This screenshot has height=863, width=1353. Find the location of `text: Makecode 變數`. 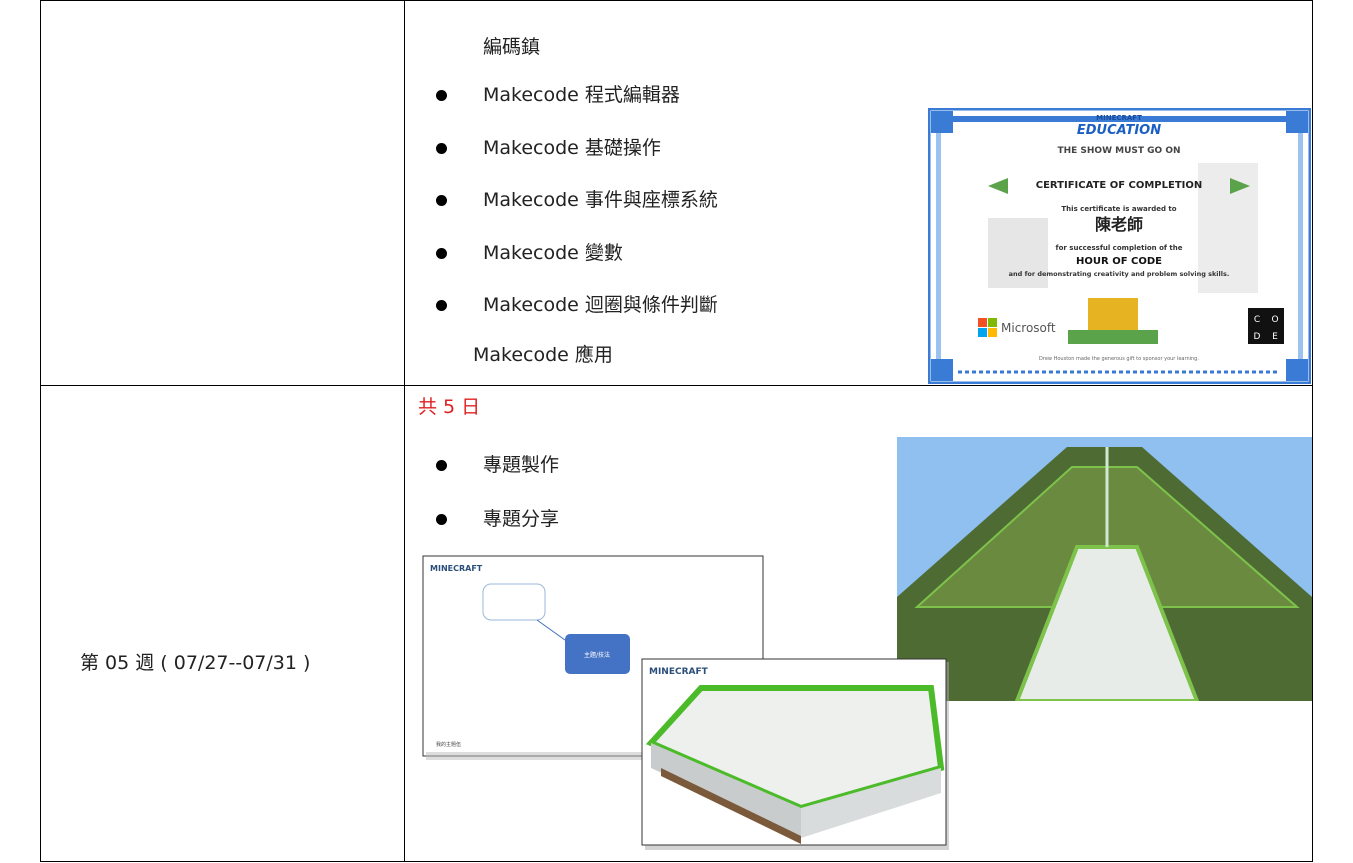

text: Makecode 變數 is located at coordinates (553, 252).